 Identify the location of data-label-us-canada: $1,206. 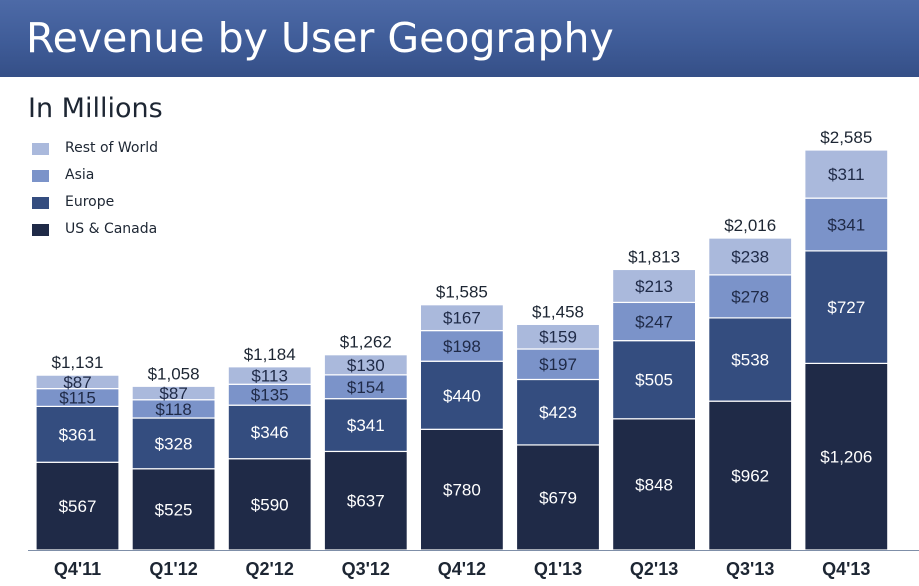
(846, 457).